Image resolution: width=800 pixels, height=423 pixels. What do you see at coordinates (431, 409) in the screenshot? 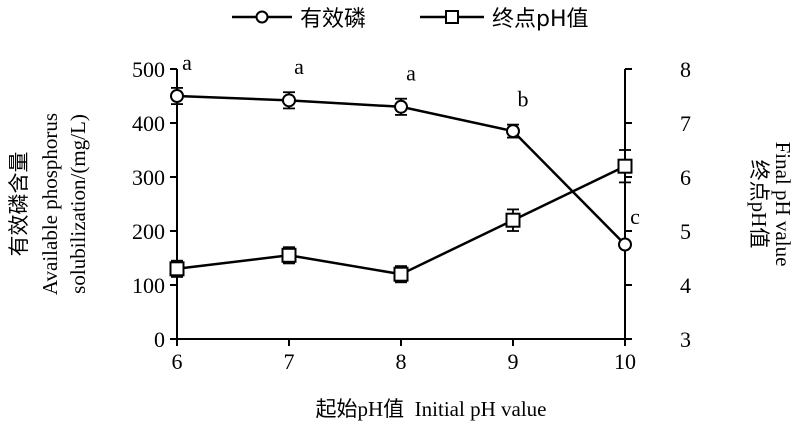
I see `x-axis-title: 起始pH值 Initial pH value` at bounding box center [431, 409].